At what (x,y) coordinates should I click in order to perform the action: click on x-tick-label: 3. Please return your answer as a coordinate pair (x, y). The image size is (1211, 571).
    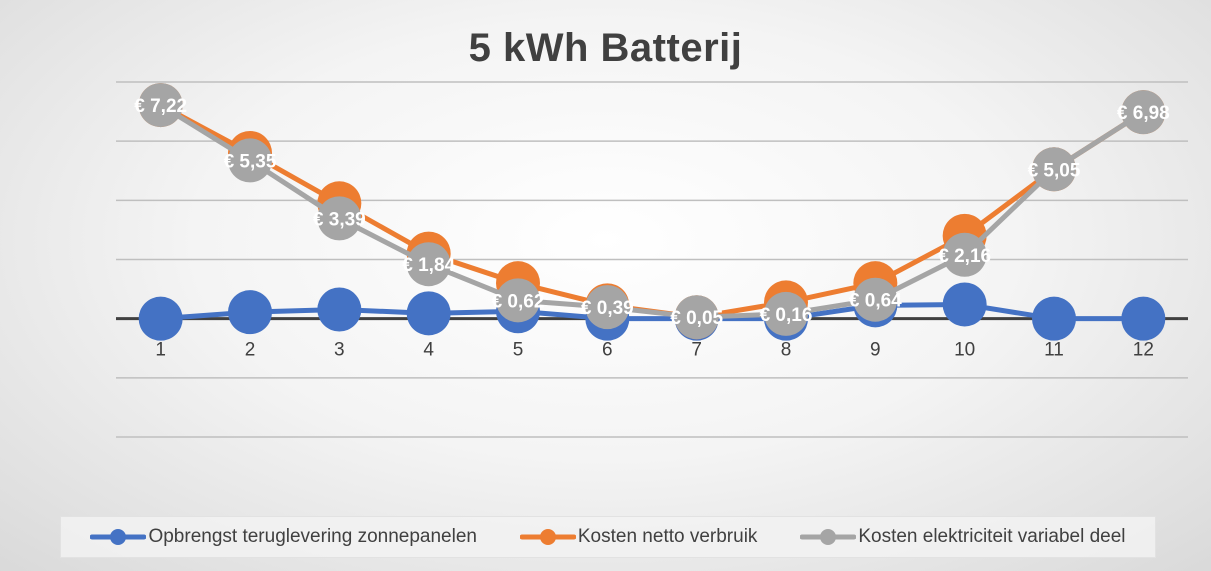
    Looking at the image, I should click on (339, 350).